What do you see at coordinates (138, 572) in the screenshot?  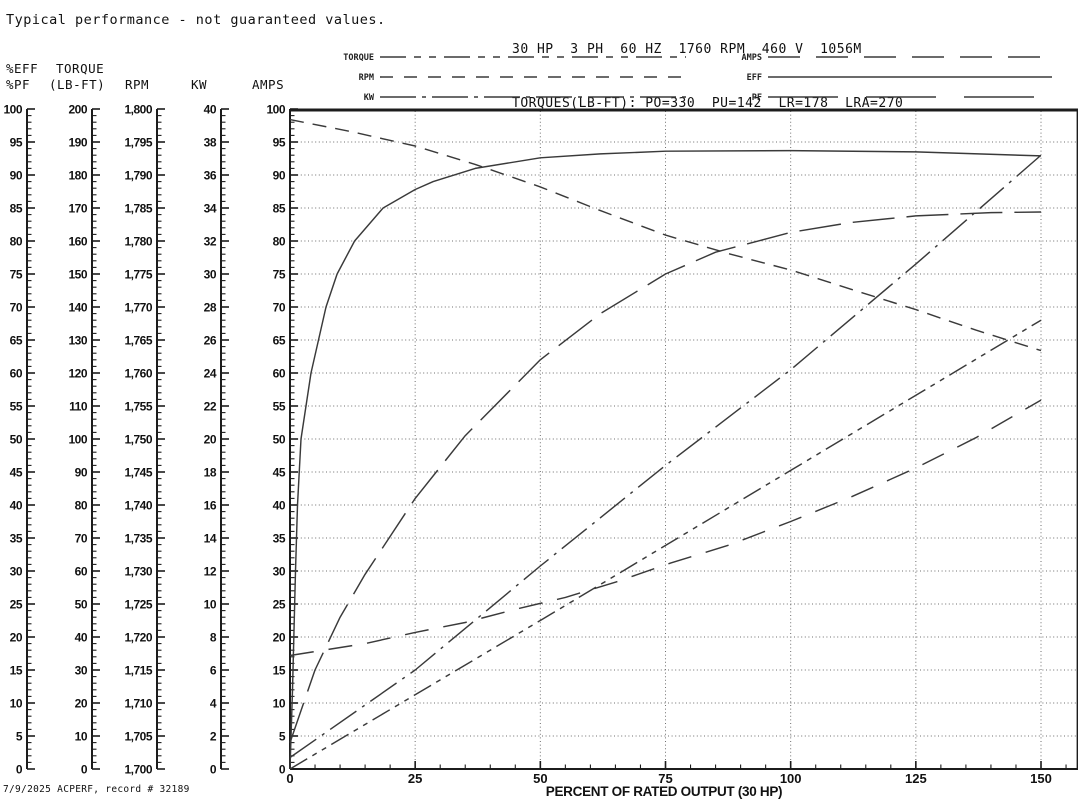 I see `y-tick-label-rpm: 1,730` at bounding box center [138, 572].